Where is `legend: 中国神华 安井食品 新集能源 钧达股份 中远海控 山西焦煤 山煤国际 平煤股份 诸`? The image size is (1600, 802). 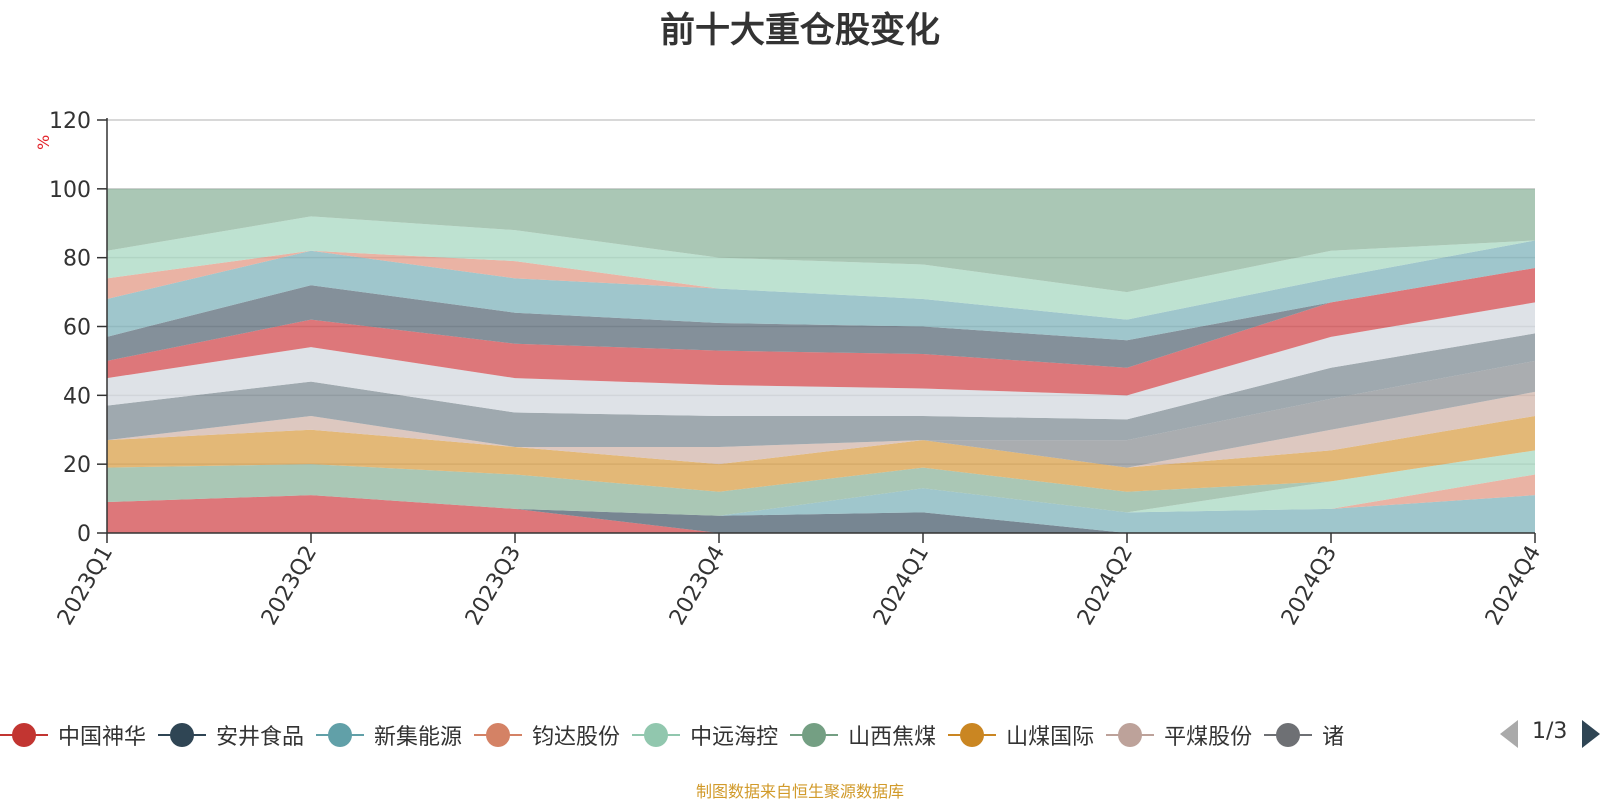
legend: 中国神华 安井食品 新集能源 钧达股份 中远海控 山西焦煤 山煤国际 平煤股份 诸 is located at coordinates (735, 735).